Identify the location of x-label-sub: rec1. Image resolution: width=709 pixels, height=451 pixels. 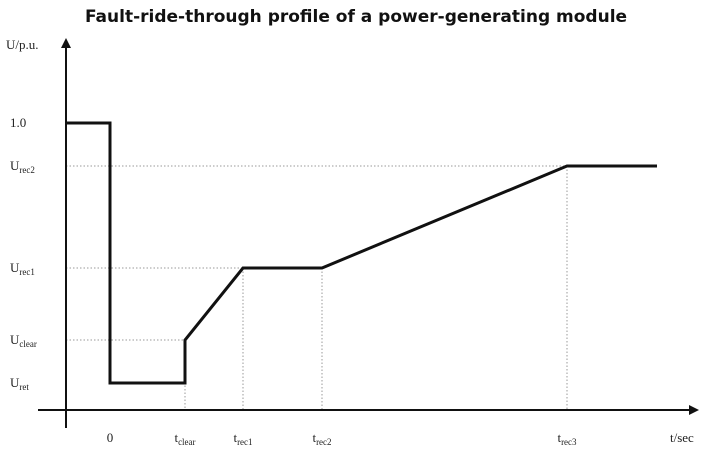
(245, 442).